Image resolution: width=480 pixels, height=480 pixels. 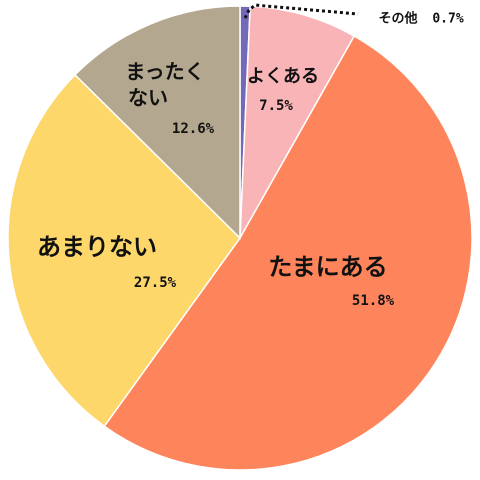 What do you see at coordinates (164, 72) in the screenshot?
I see `slice-name-label: まったく` at bounding box center [164, 72].